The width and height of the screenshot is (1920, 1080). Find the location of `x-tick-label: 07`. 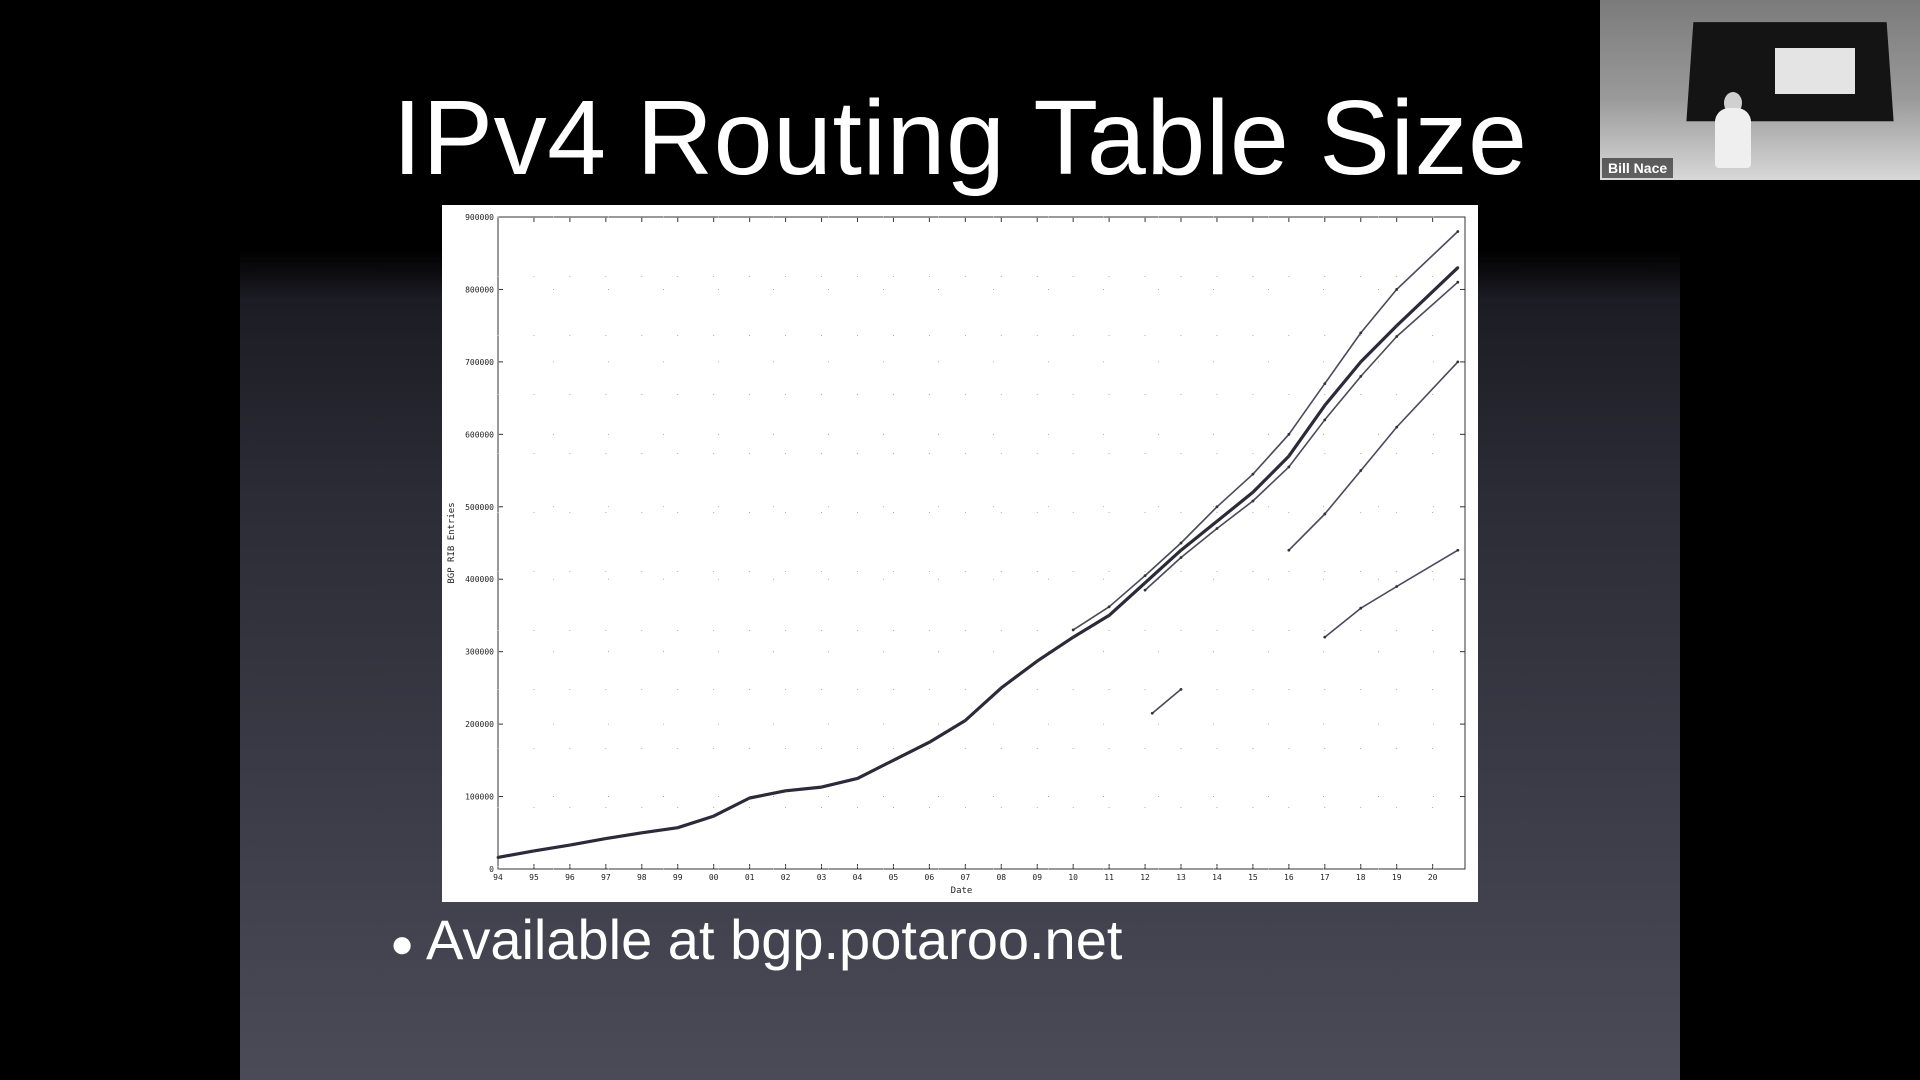

x-tick-label: 07 is located at coordinates (966, 877).